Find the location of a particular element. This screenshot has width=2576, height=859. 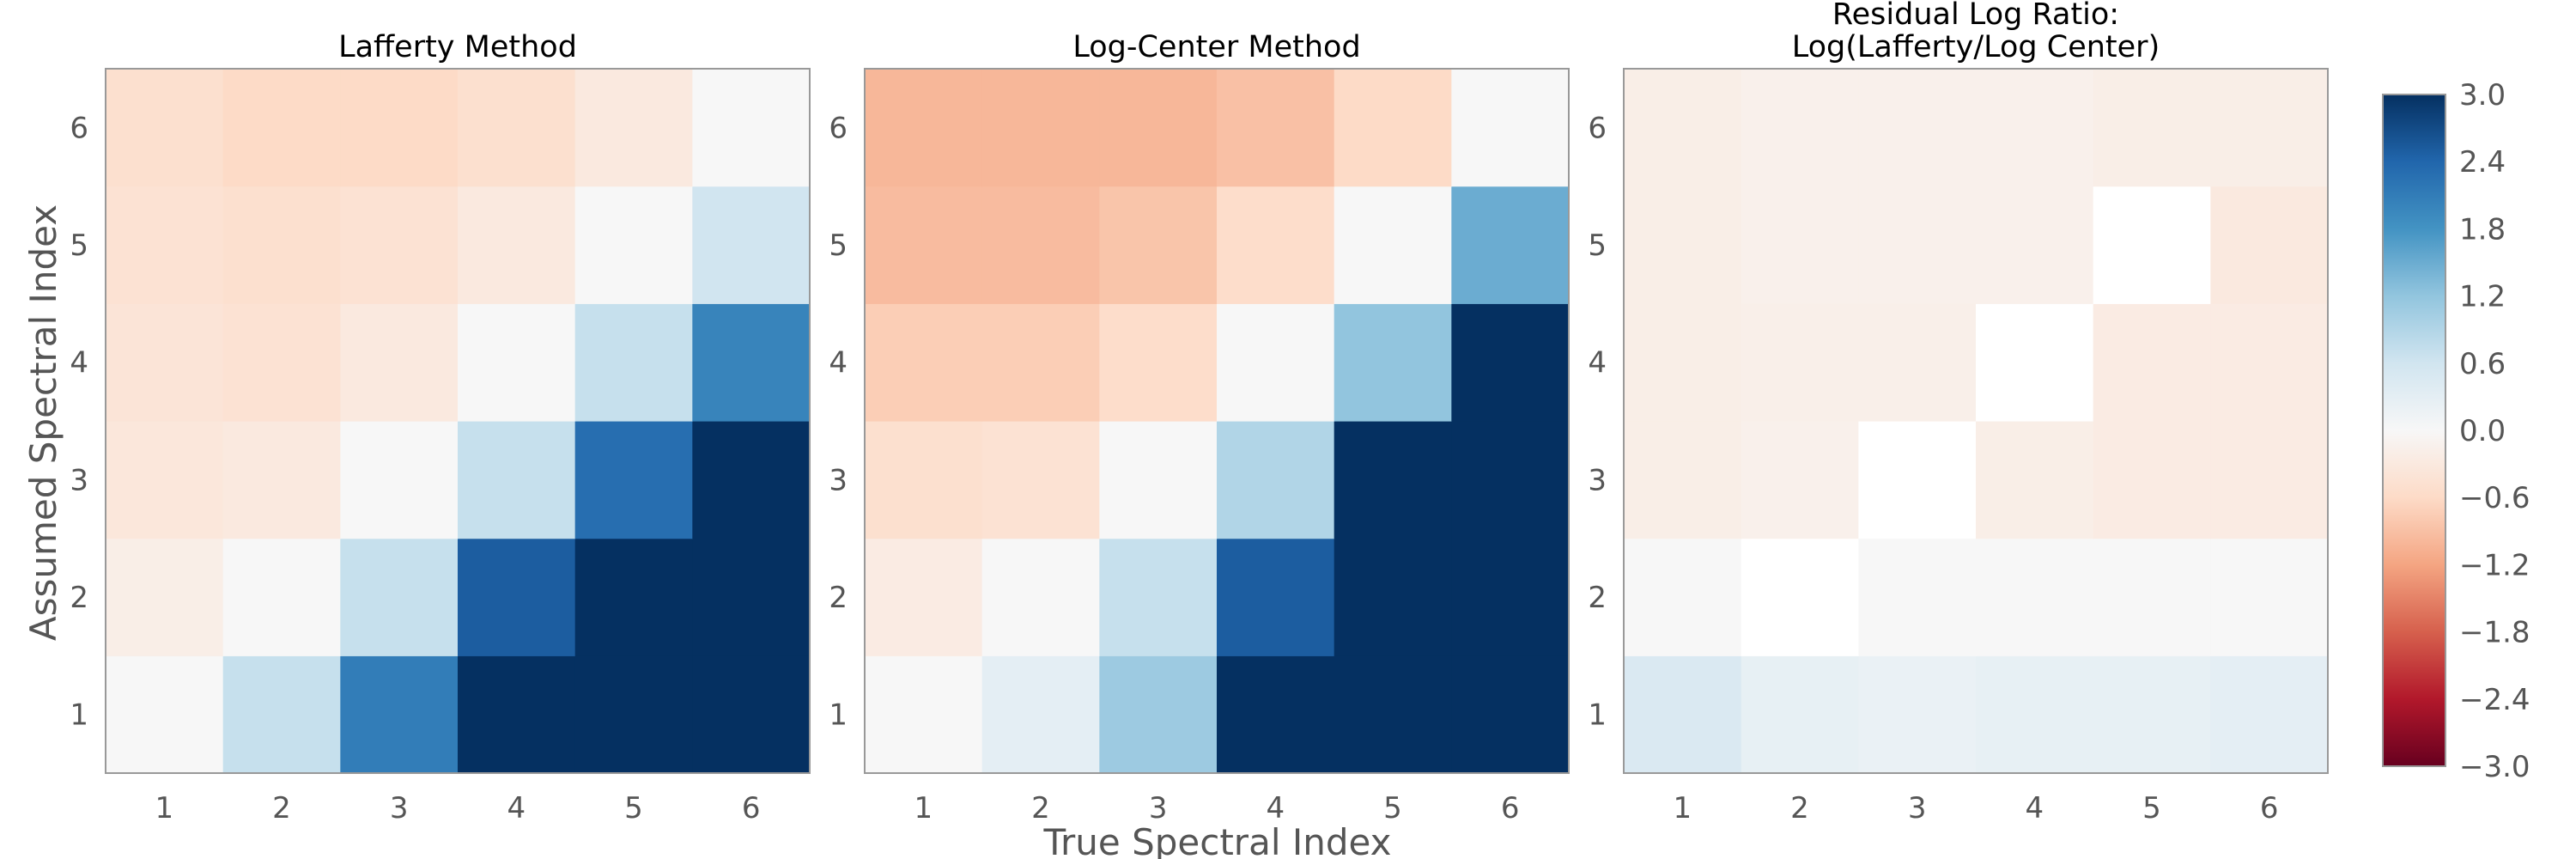

x-tick-label: 5 is located at coordinates (633, 808).